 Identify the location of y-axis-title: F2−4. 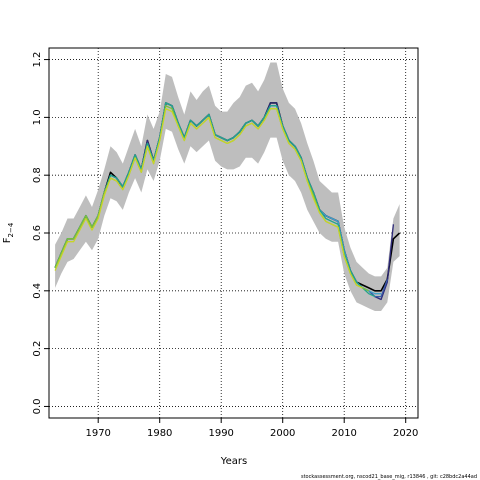
(8, 232).